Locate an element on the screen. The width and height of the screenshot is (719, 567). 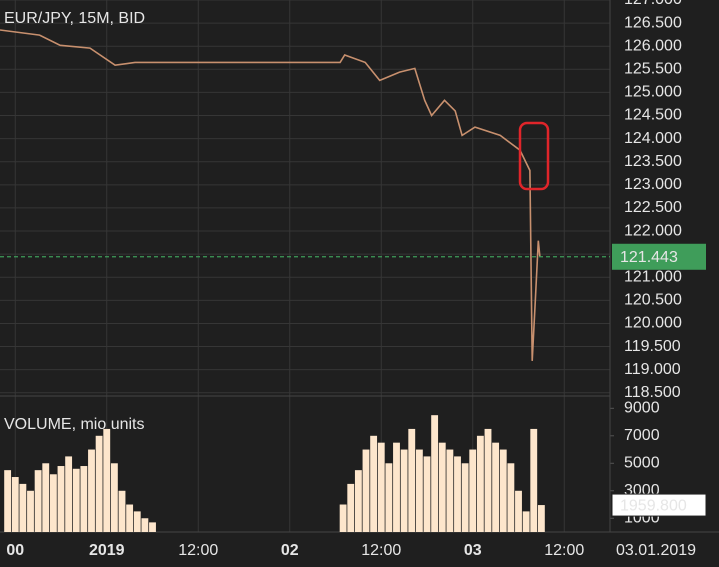
last-price-label: 121.443 is located at coordinates (649, 257).